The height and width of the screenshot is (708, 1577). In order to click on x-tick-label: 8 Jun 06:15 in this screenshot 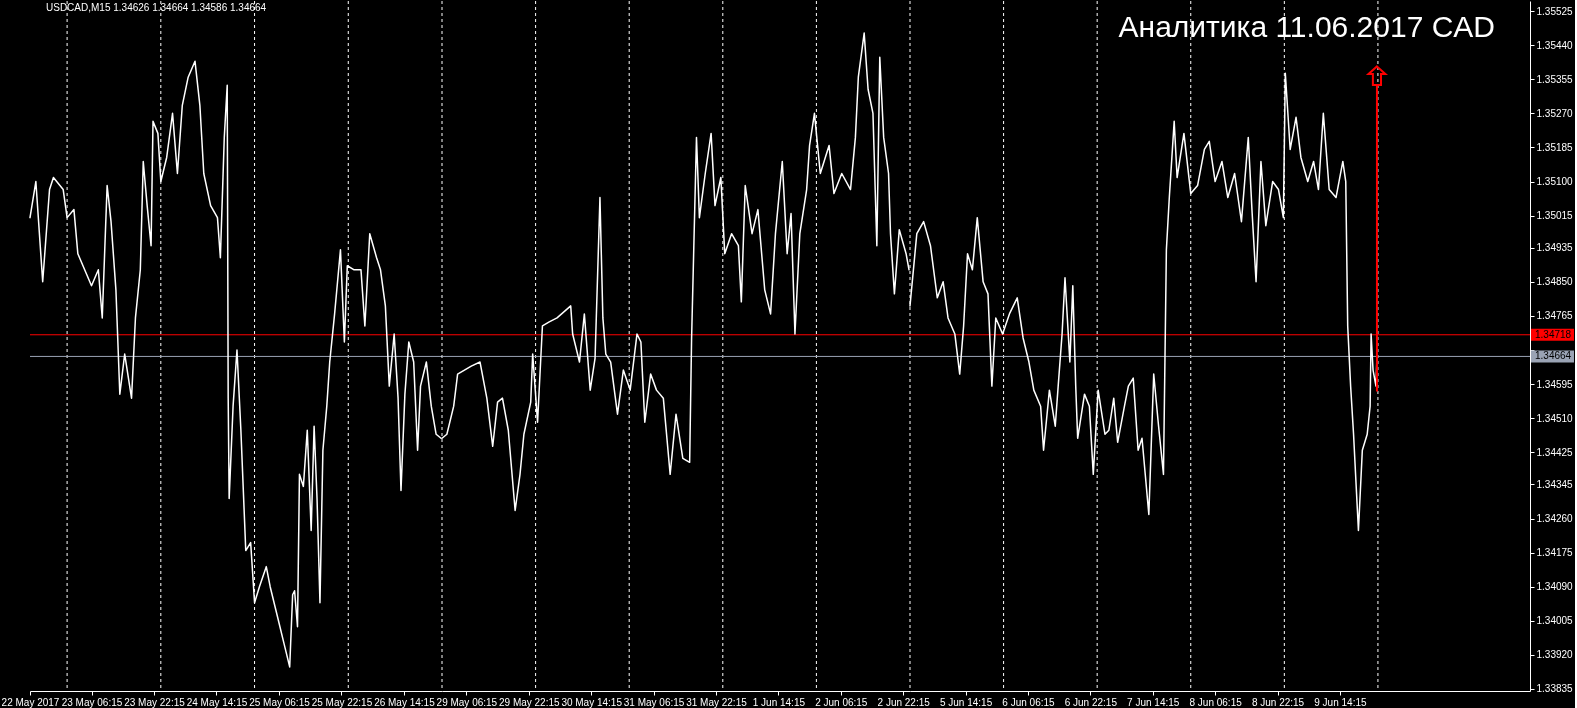, I will do `click(1216, 702)`.